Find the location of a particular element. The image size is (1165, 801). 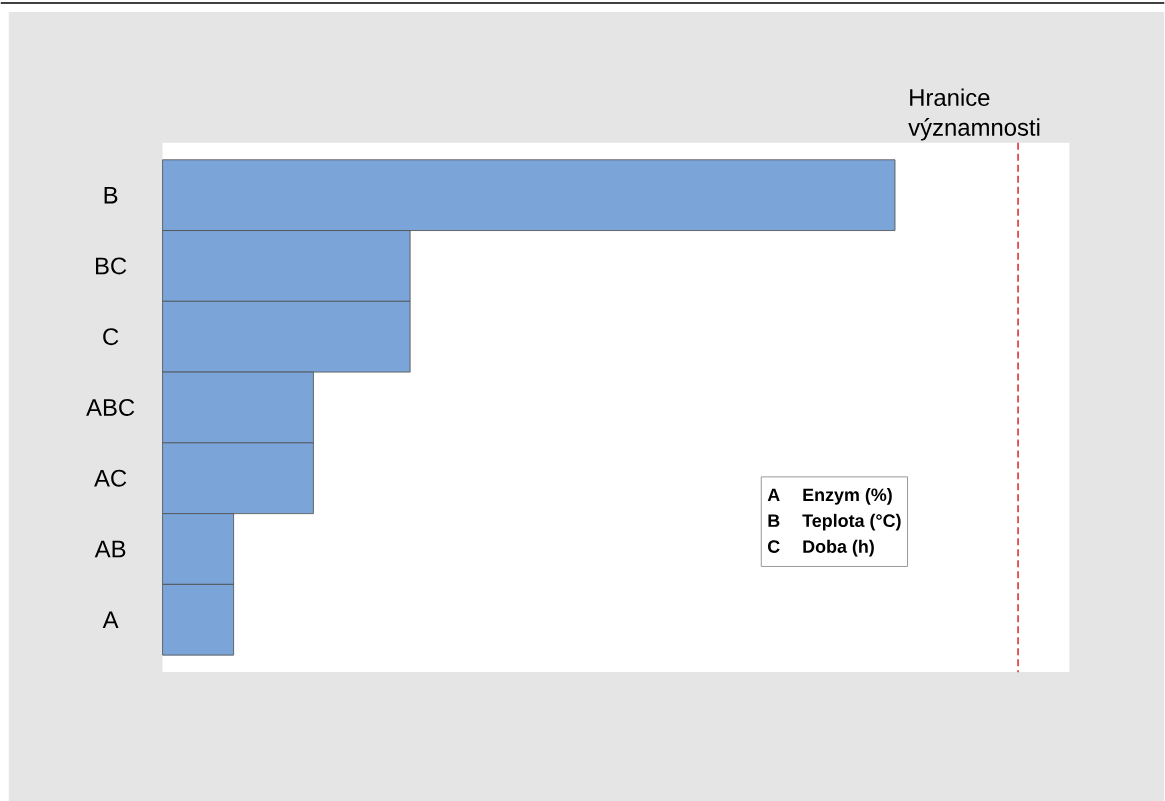

annotation: Teplota (°C) is located at coordinates (851, 522).